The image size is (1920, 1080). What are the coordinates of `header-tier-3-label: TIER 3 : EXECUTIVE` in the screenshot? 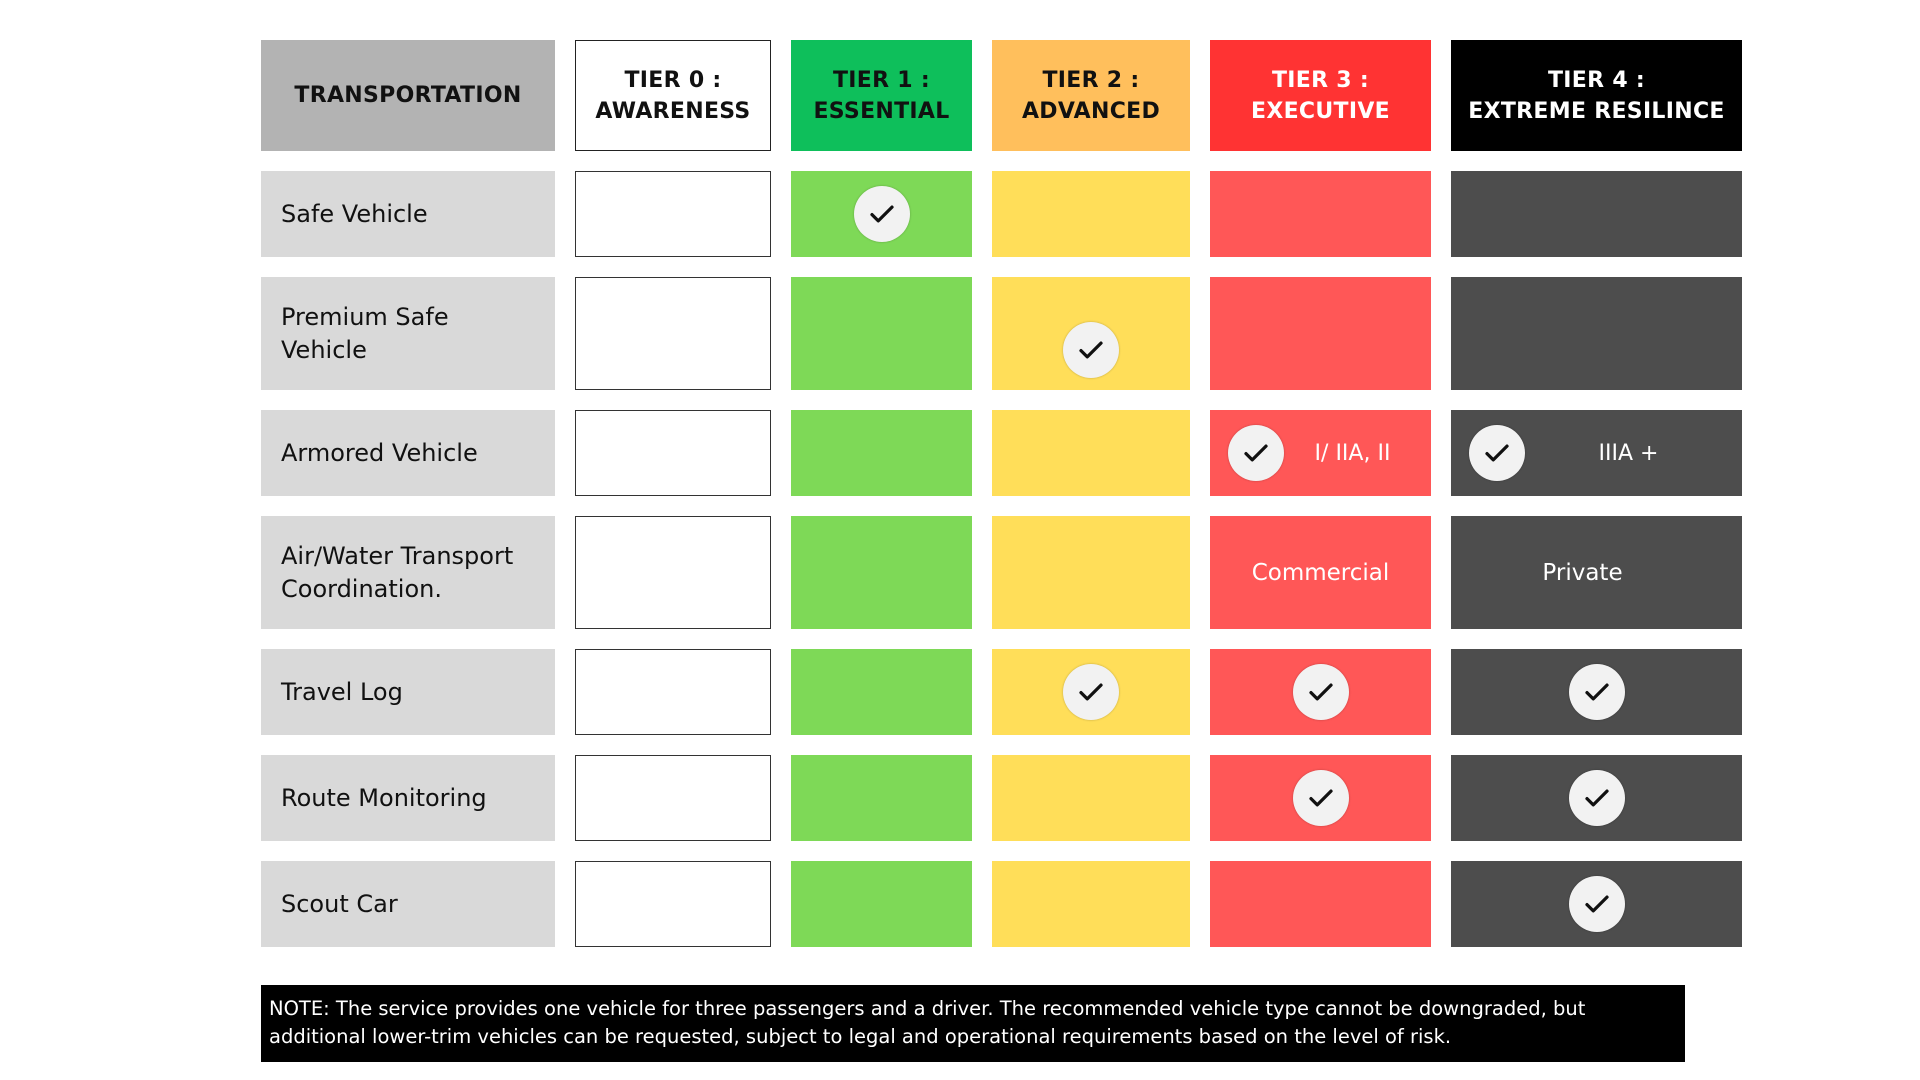 It's located at (1320, 95).